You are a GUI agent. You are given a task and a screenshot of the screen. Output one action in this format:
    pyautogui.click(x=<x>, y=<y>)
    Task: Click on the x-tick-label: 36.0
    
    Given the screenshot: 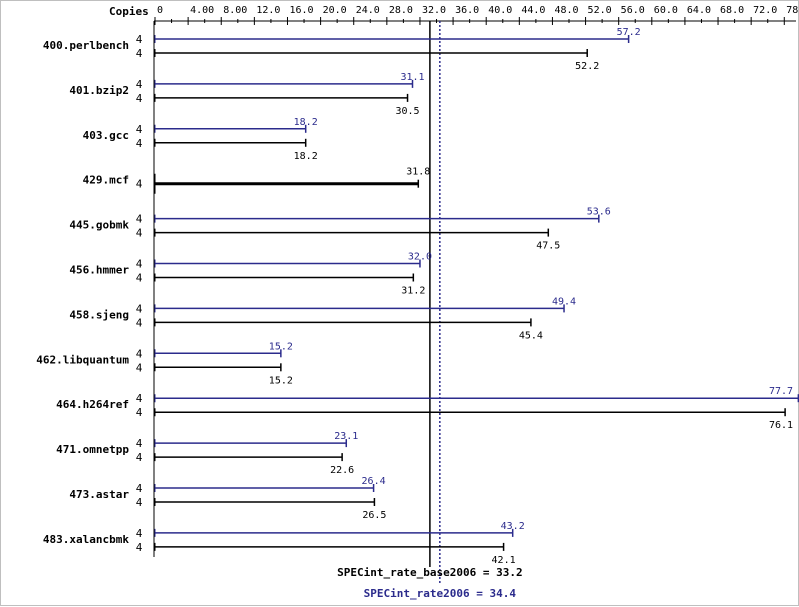 What is the action you would take?
    pyautogui.click(x=467, y=10)
    